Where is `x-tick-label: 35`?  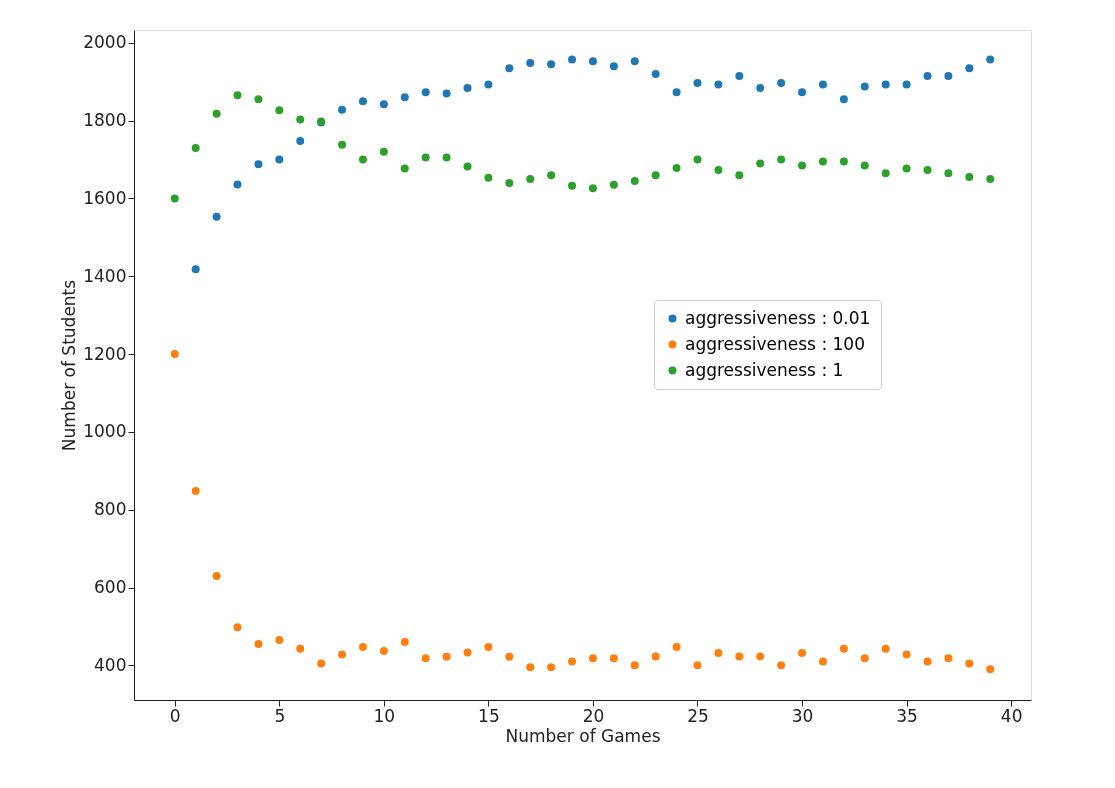 x-tick-label: 35 is located at coordinates (907, 715).